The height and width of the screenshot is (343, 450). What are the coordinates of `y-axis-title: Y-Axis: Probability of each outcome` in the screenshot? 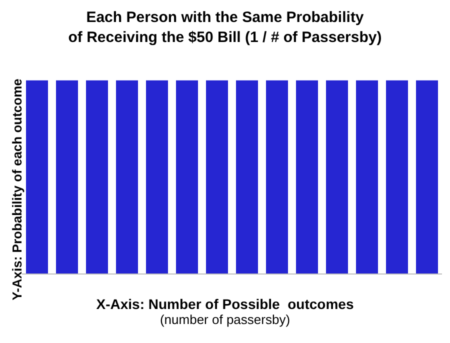 It's located at (17, 189).